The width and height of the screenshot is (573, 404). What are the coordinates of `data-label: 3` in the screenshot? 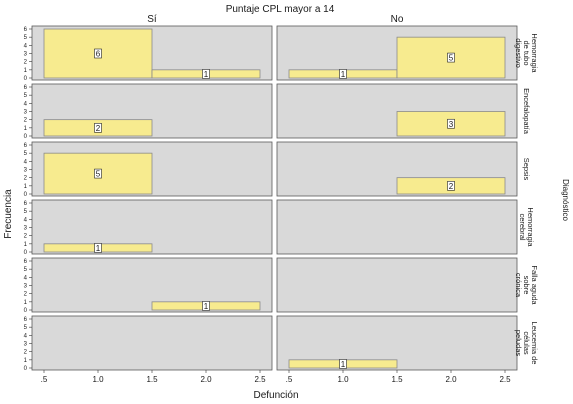 It's located at (451, 124).